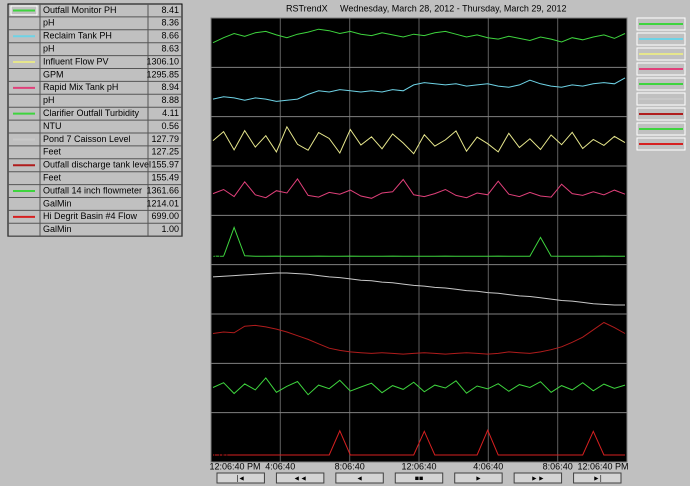 This screenshot has width=690, height=486. Describe the element at coordinates (220, 24) in the screenshot. I see `scale-max: 8.41` at that location.